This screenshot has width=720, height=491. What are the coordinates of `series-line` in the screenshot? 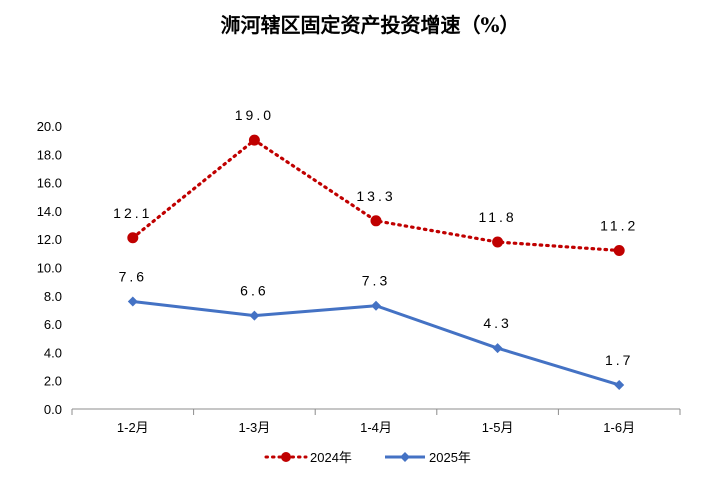 It's located at (376, 343).